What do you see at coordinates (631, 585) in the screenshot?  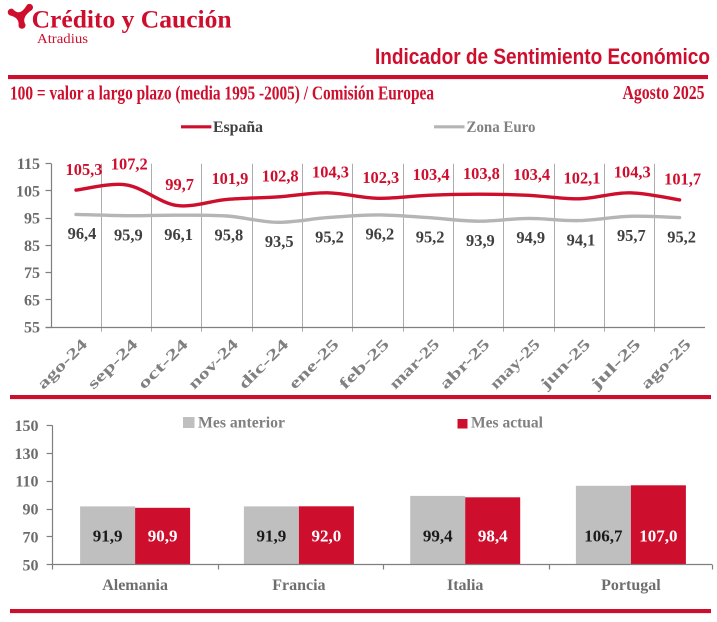 I see `svg-text: Portugal` at bounding box center [631, 585].